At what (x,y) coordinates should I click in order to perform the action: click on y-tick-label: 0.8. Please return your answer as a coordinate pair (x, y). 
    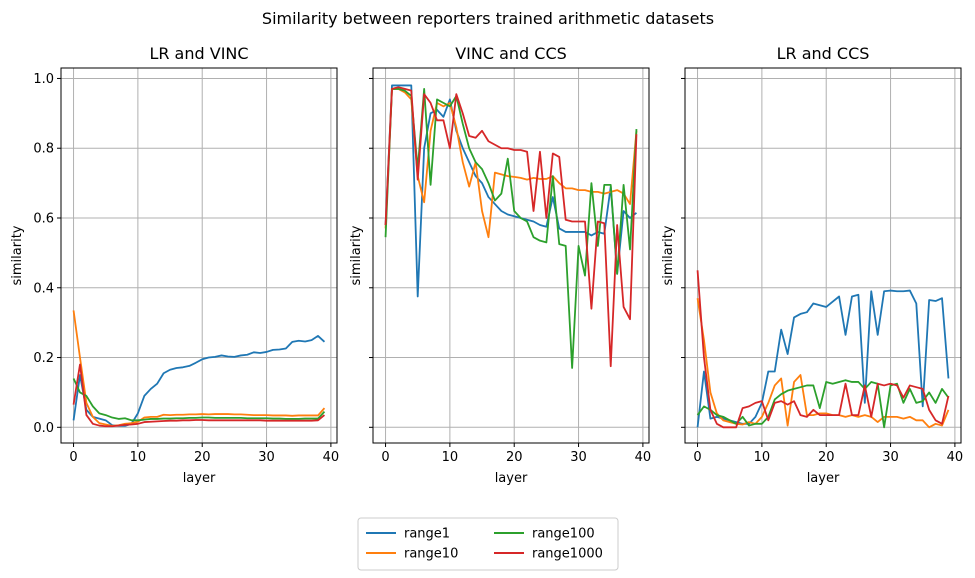
    Looking at the image, I should click on (43, 149).